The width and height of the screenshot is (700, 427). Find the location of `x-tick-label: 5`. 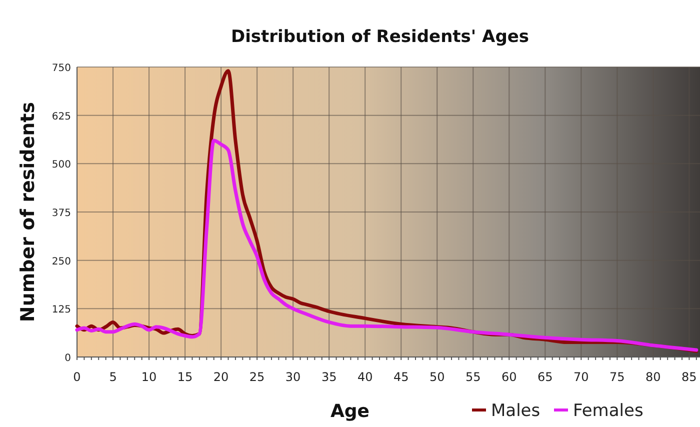

x-tick-label: 5 is located at coordinates (113, 377).